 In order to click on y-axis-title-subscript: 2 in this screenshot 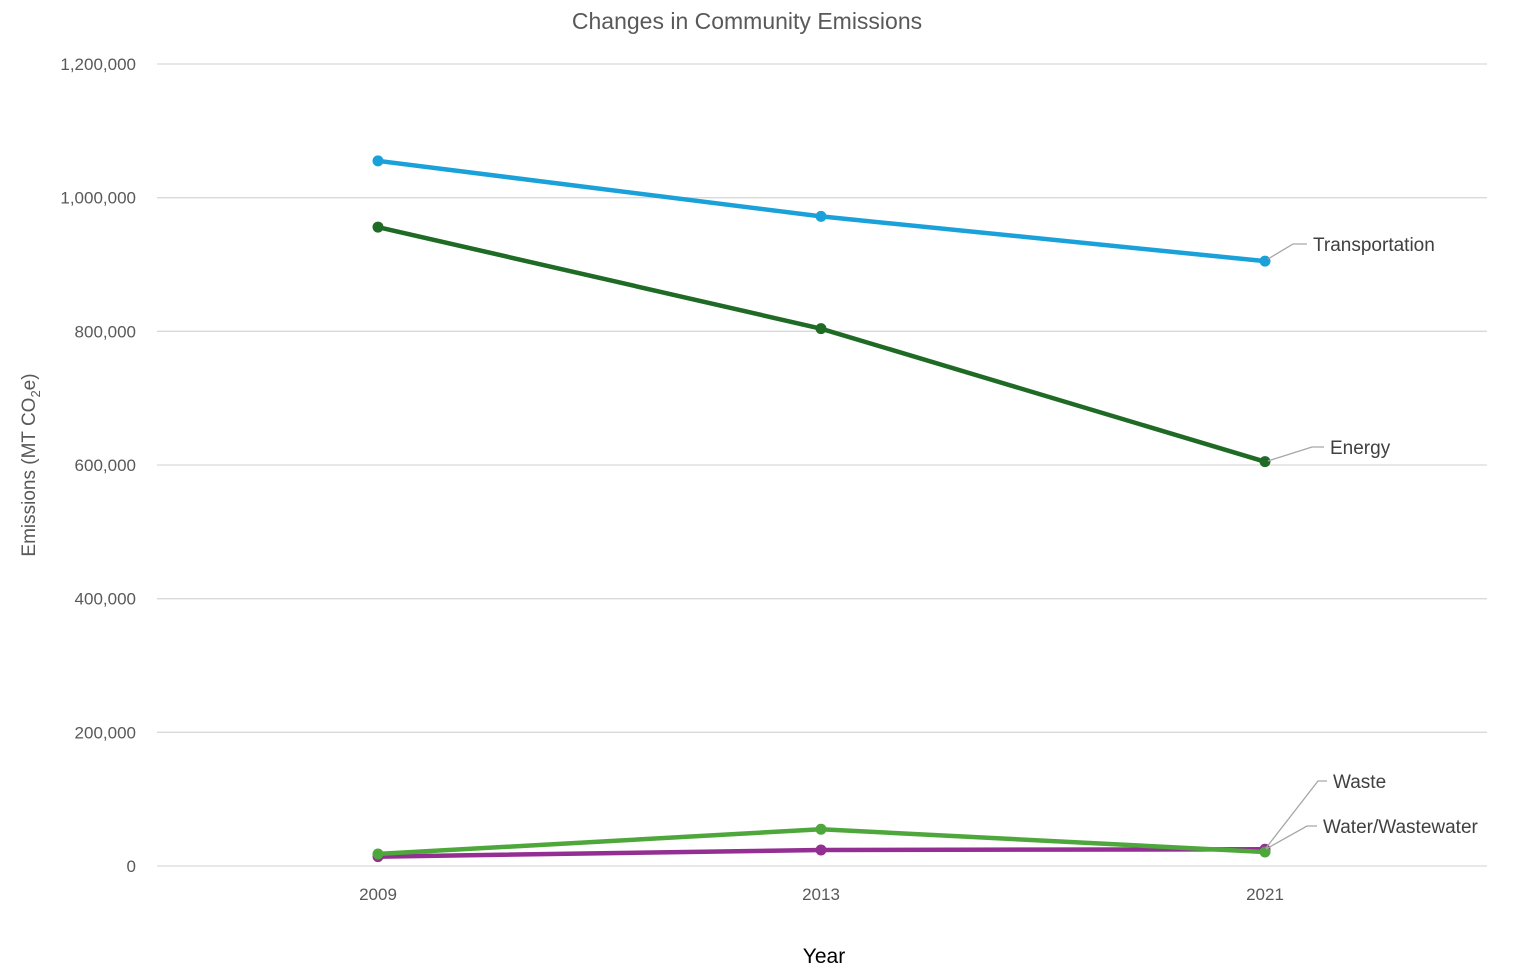, I will do `click(35, 393)`.